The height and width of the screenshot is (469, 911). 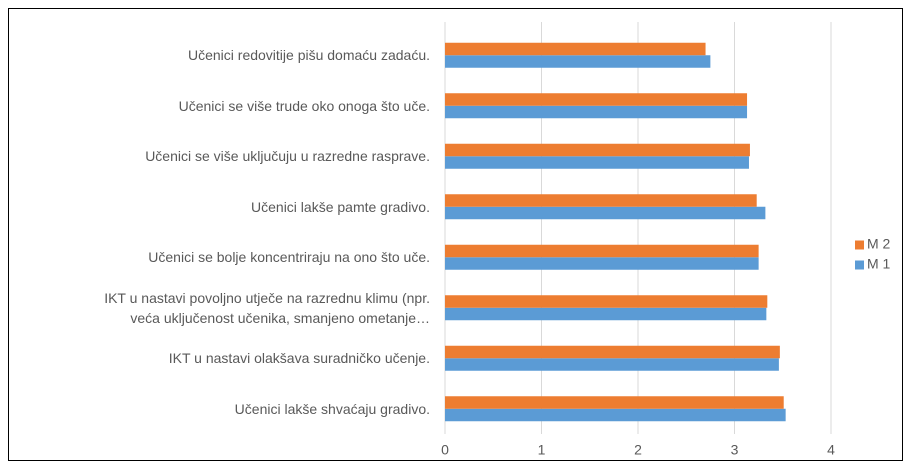 I want to click on y-tick-label: Učenici se više trude oko onoga što uče., so click(x=304, y=105).